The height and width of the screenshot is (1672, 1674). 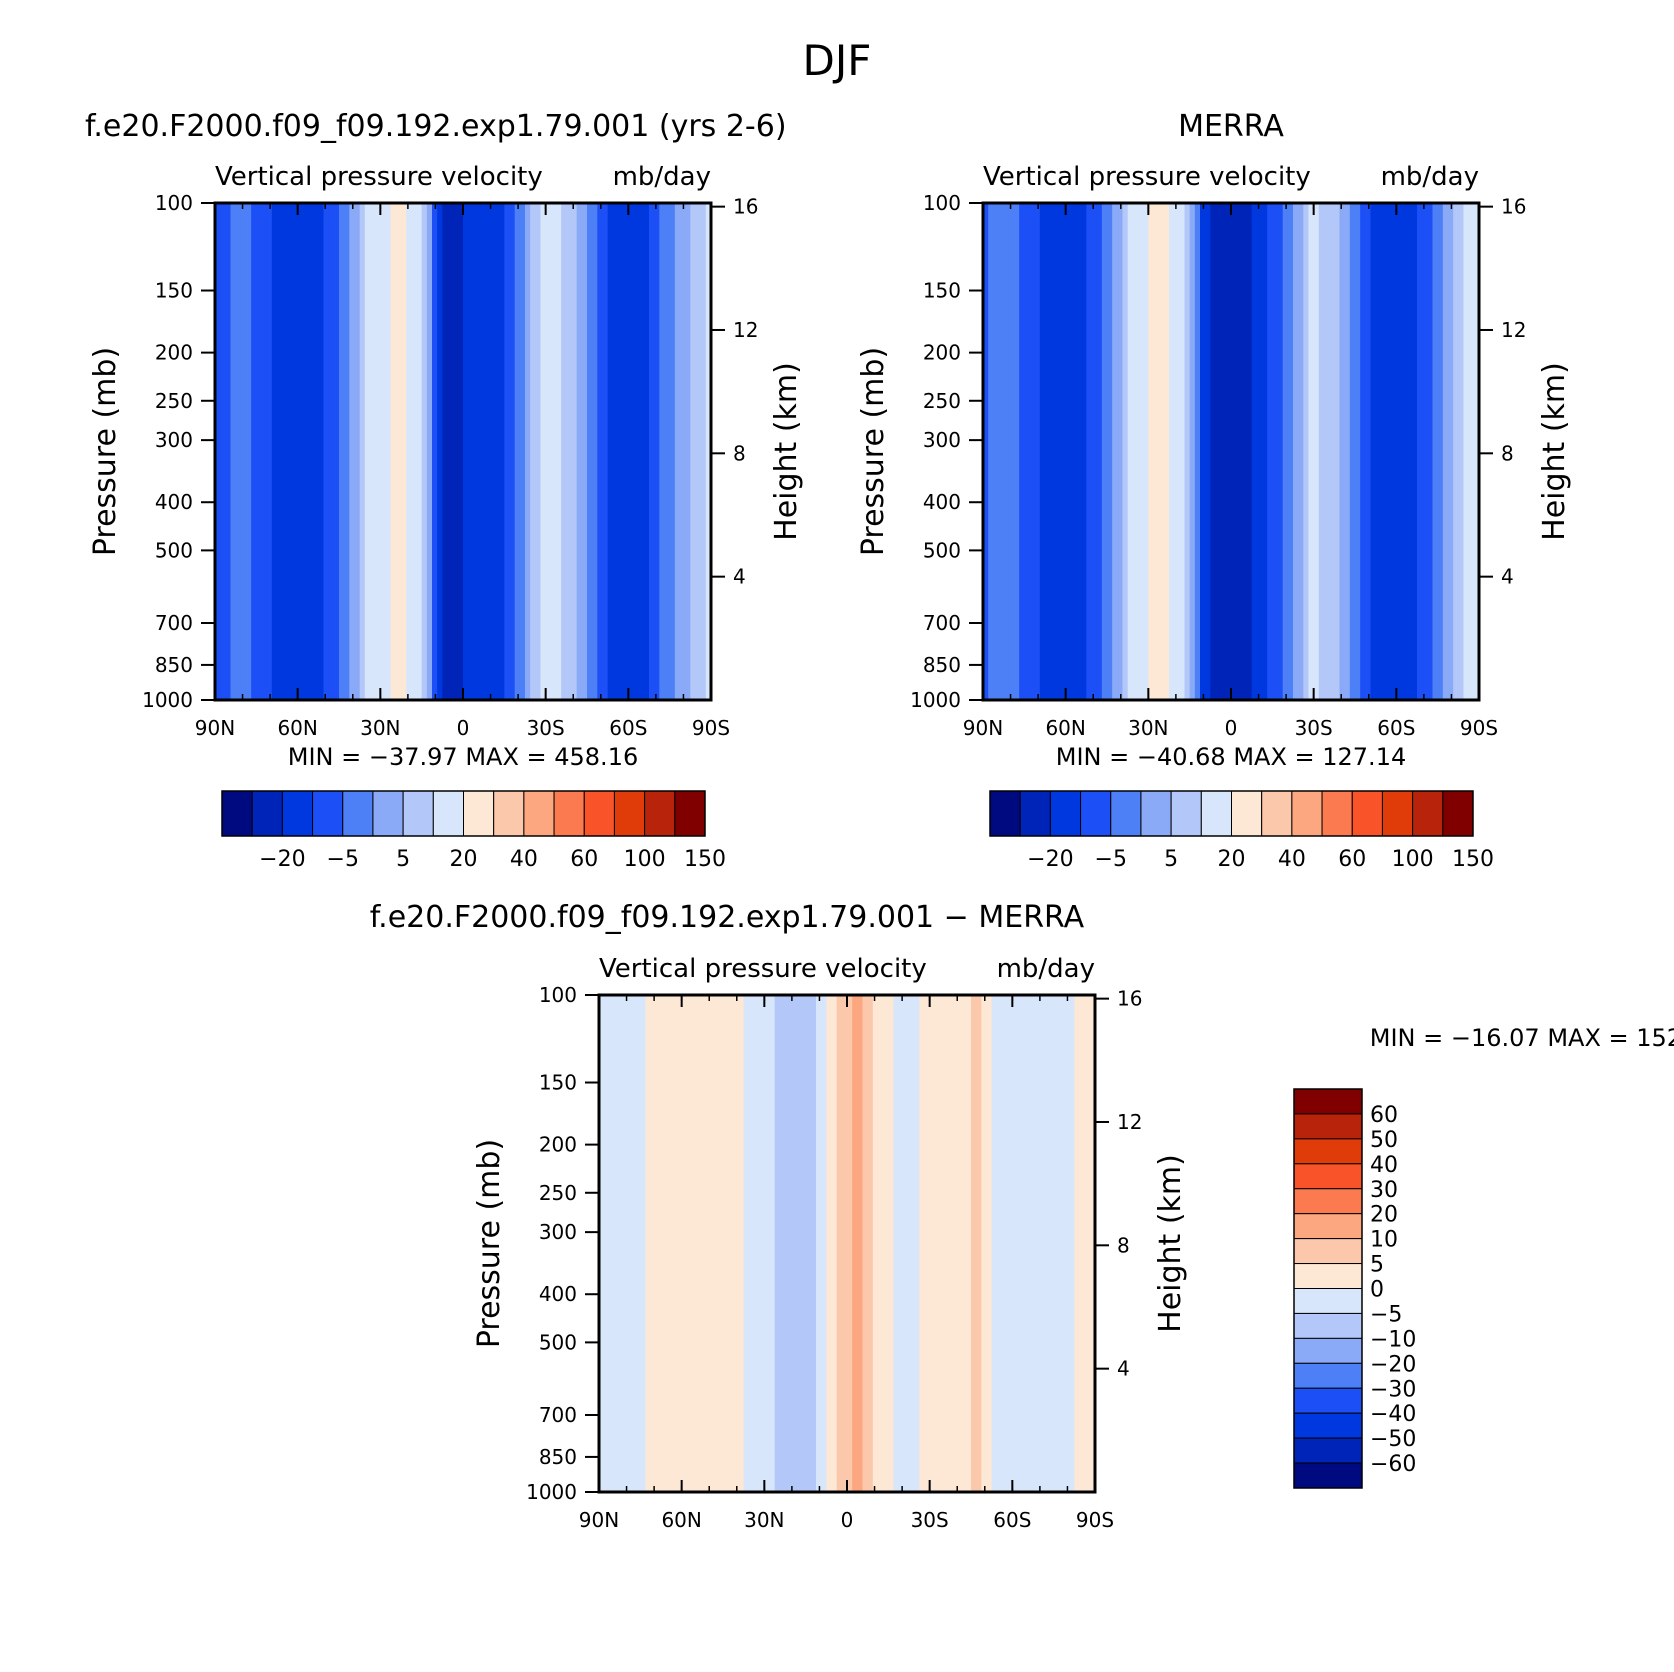 What do you see at coordinates (558, 1342) in the screenshot?
I see `y-tick-label: 500` at bounding box center [558, 1342].